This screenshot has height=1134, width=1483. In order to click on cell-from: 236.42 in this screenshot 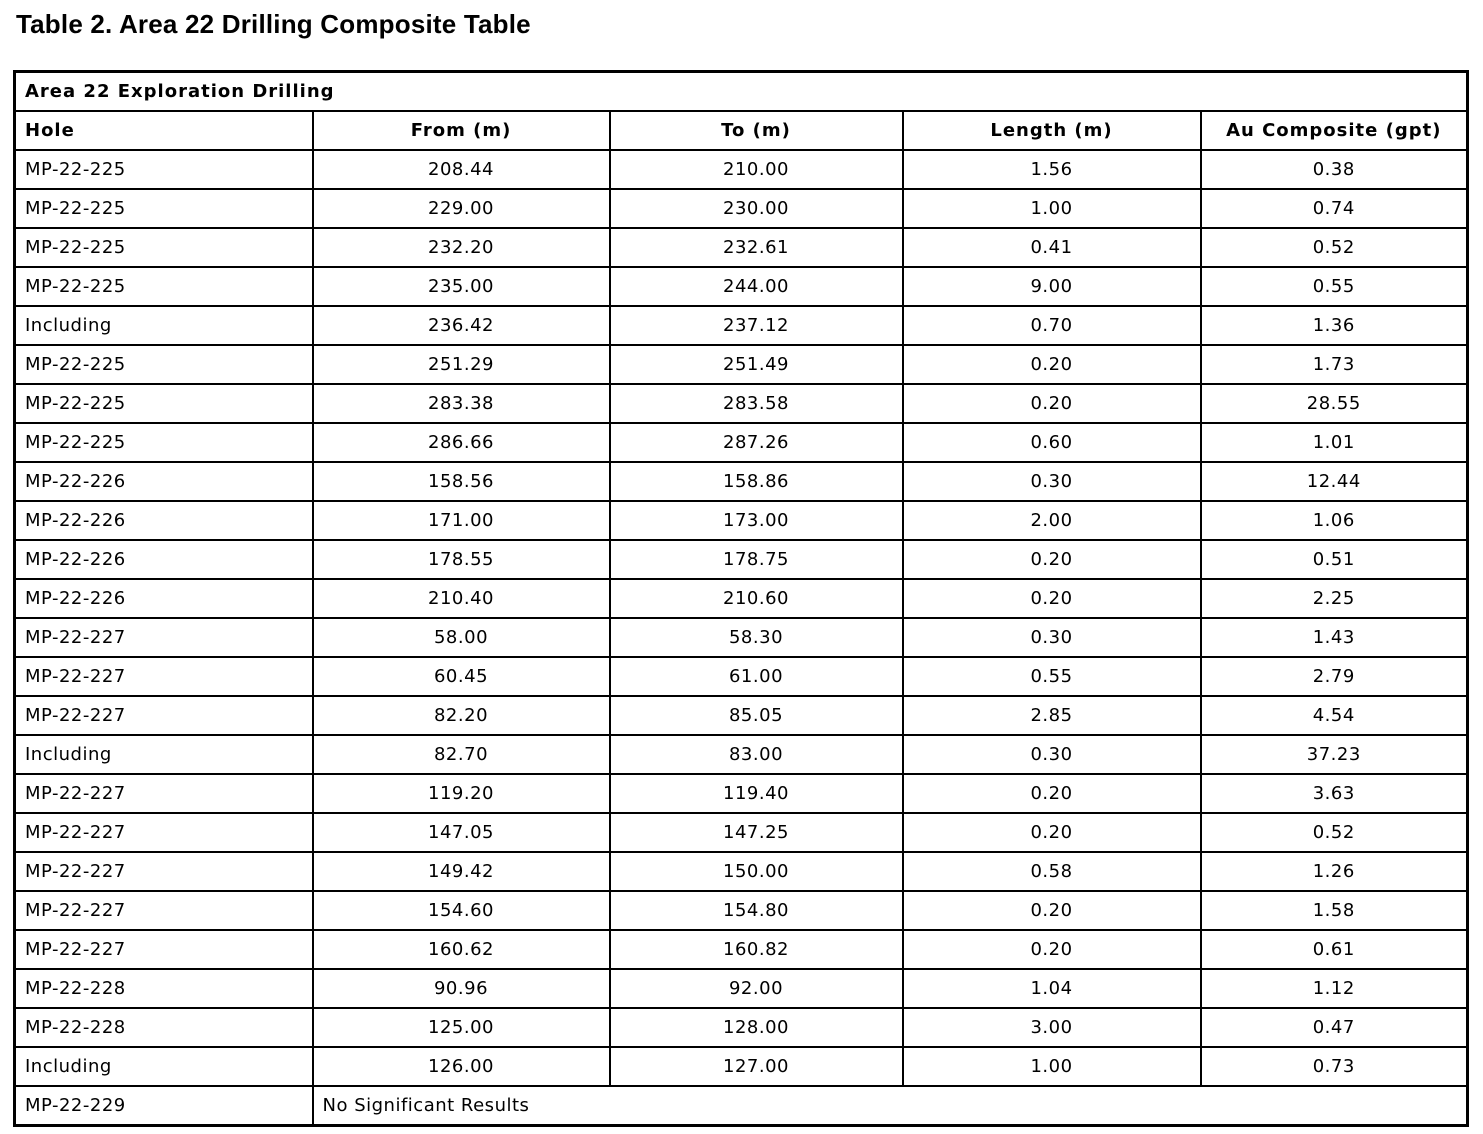, I will do `click(461, 325)`.